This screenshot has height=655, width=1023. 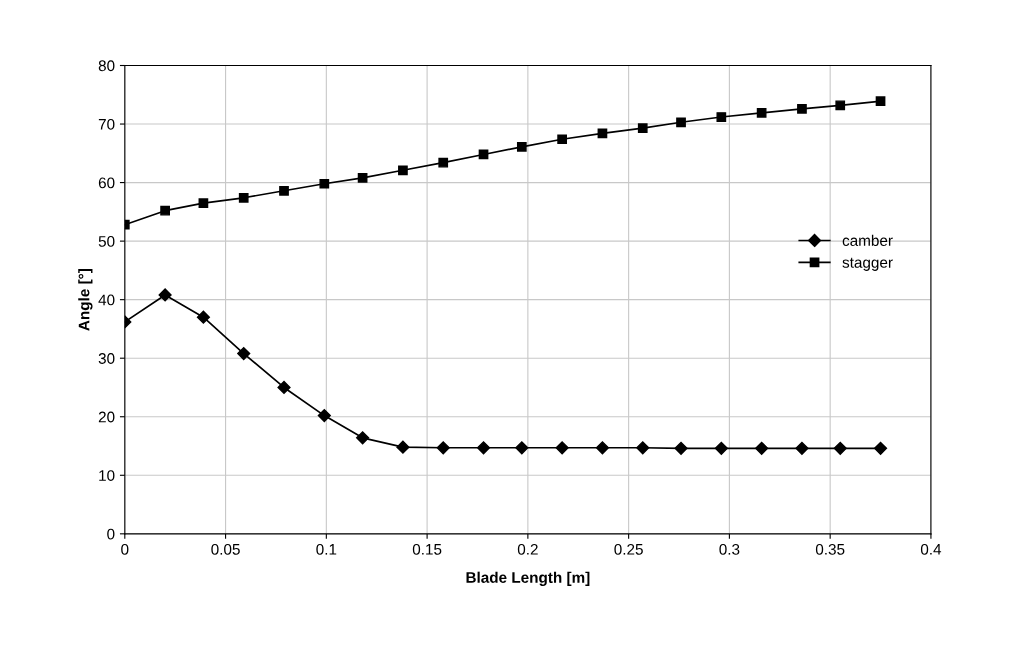 I want to click on y-tick-label: 70, so click(x=106, y=124).